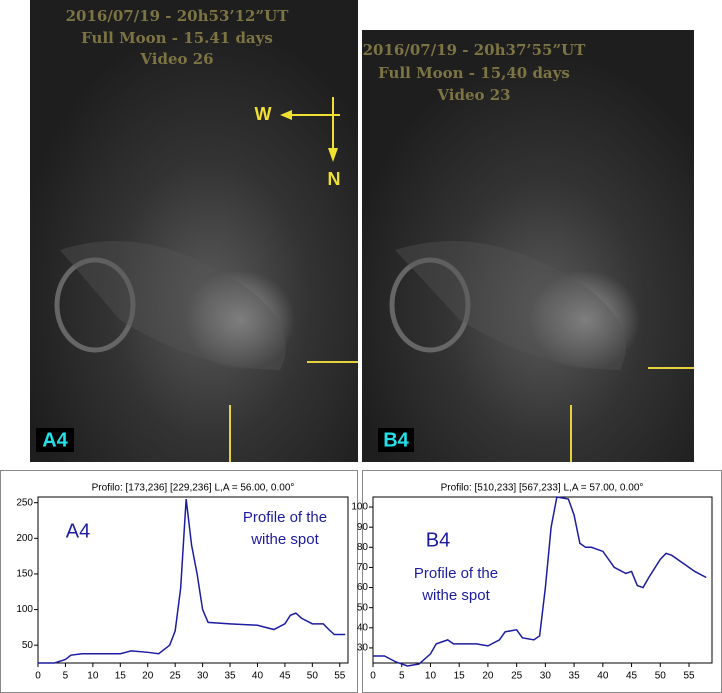 The image size is (722, 693). Describe the element at coordinates (363, 627) in the screenshot. I see `y-tick-label: 40` at that location.